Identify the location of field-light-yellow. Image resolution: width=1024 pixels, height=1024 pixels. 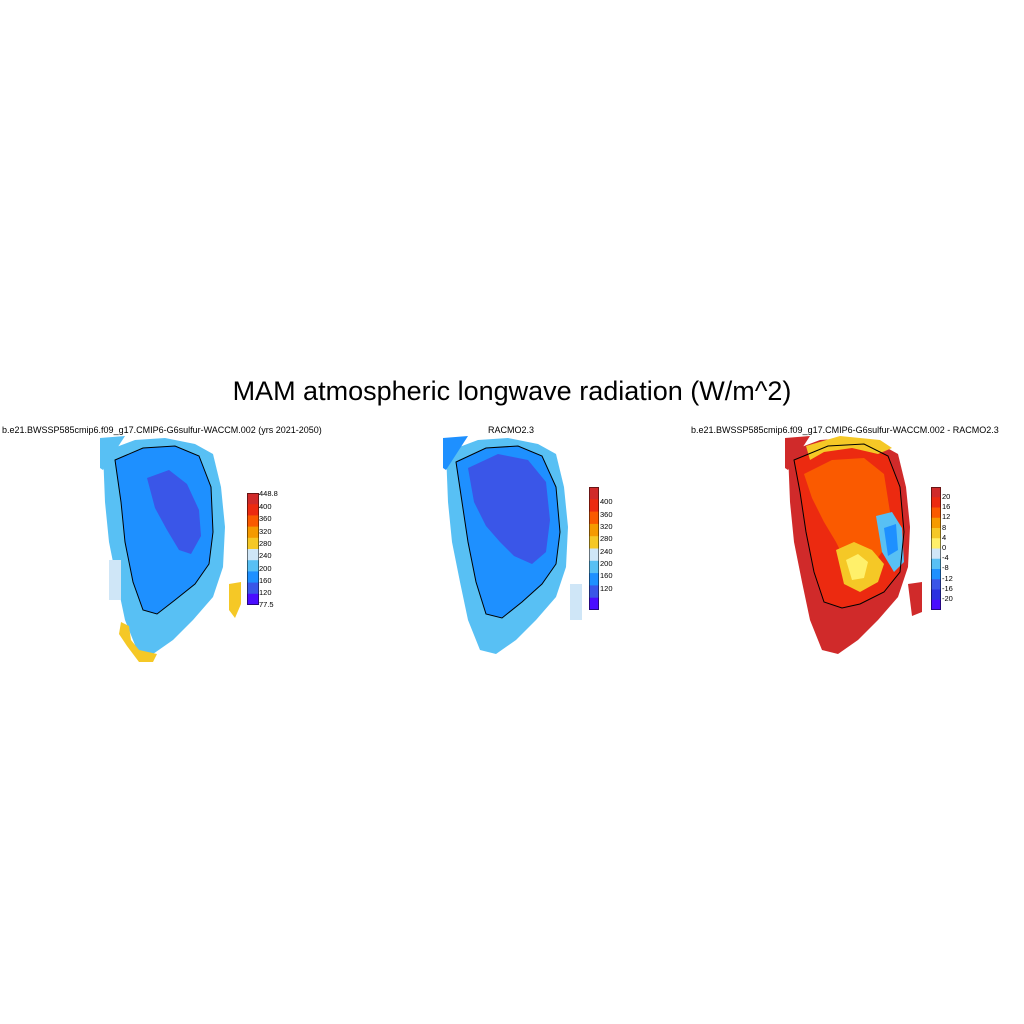
(857, 567).